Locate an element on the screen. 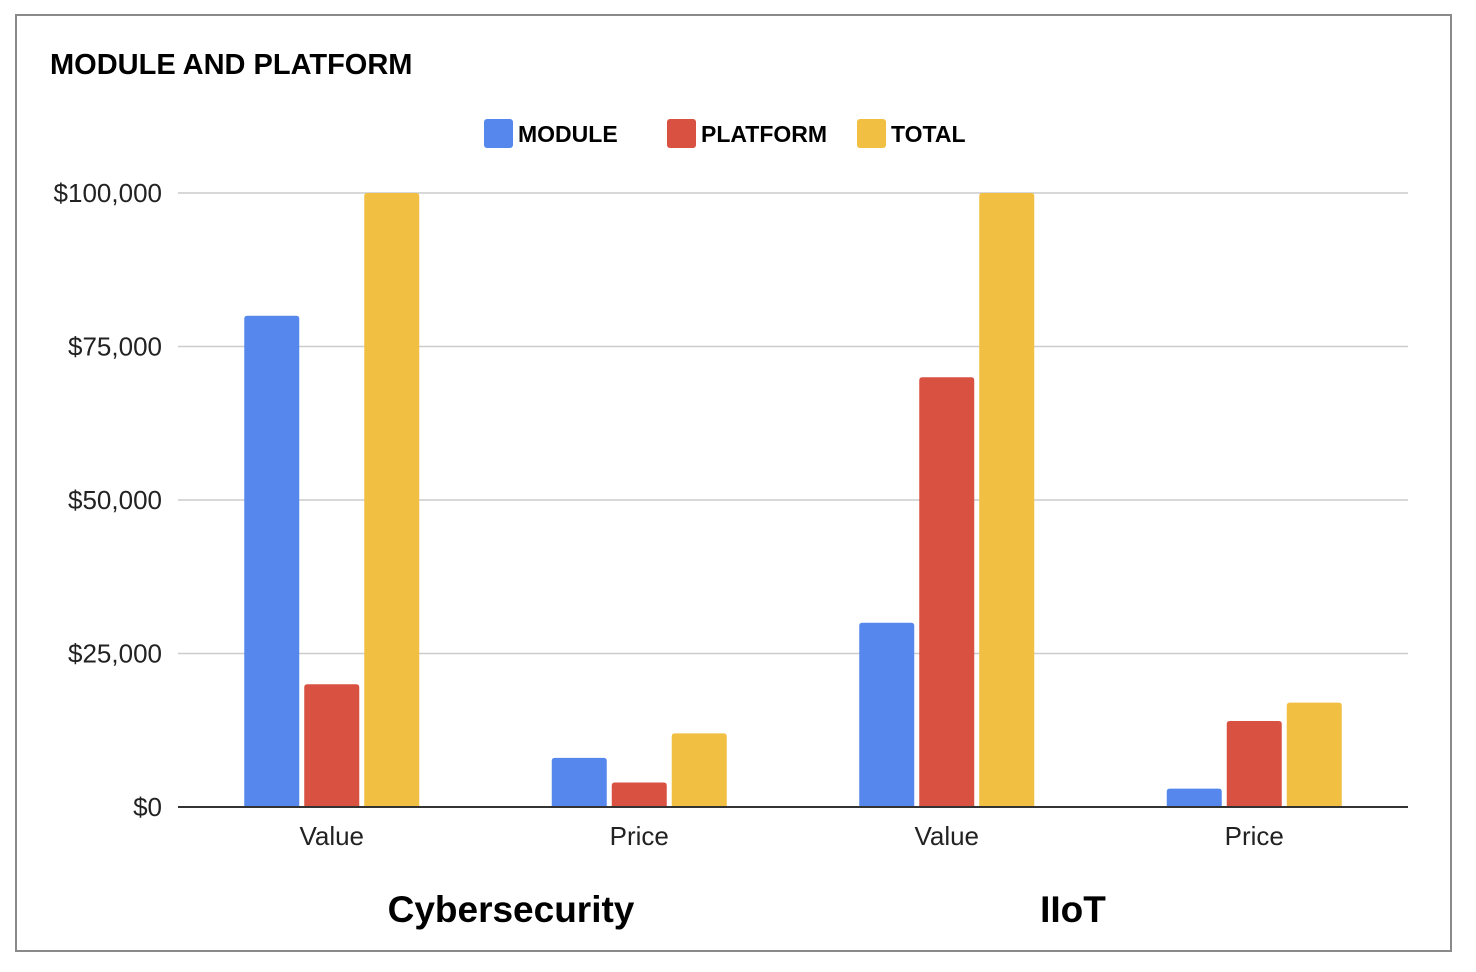 The height and width of the screenshot is (972, 1476). legend: MODULE PLATFORM TOTAL is located at coordinates (725, 133).